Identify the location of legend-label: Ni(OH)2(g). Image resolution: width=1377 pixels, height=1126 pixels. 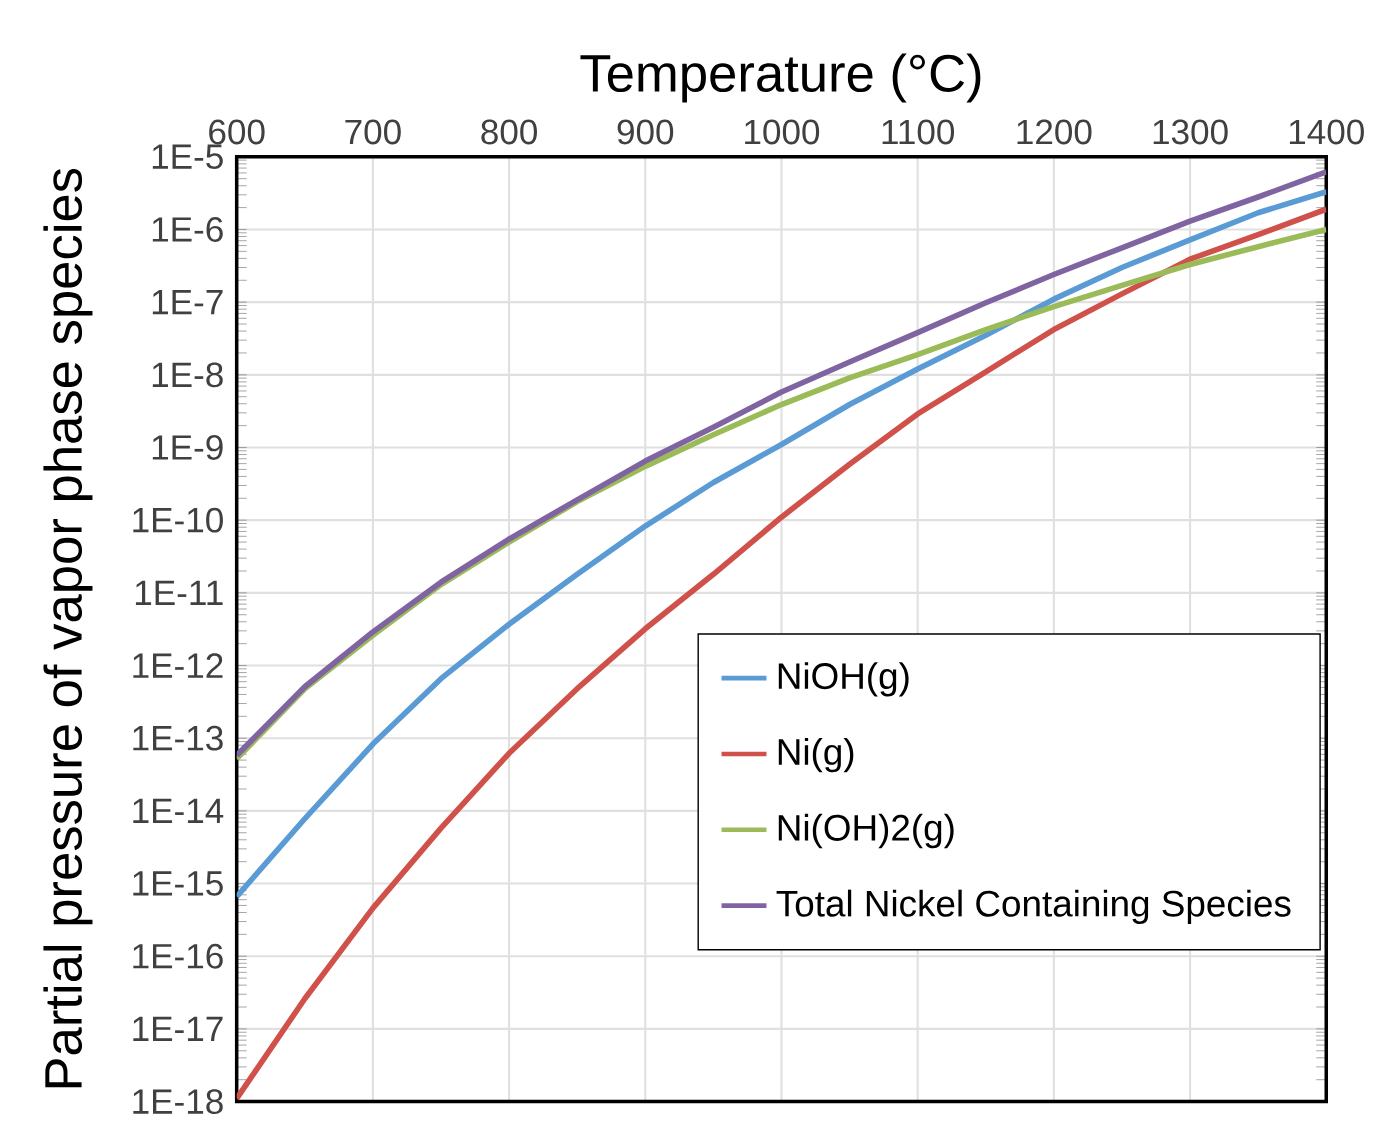
(866, 831).